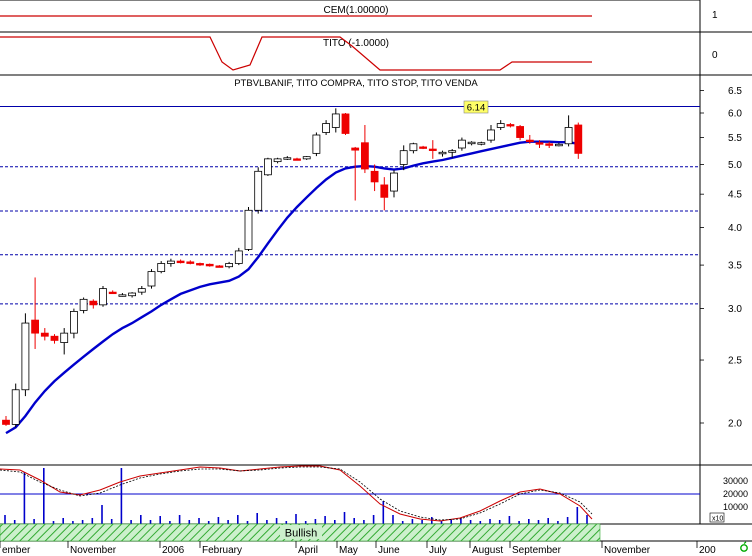 This screenshot has height=556, width=752. What do you see at coordinates (359, 13) in the screenshot?
I see `cem-panel: CEM(1.00000) 1` at bounding box center [359, 13].